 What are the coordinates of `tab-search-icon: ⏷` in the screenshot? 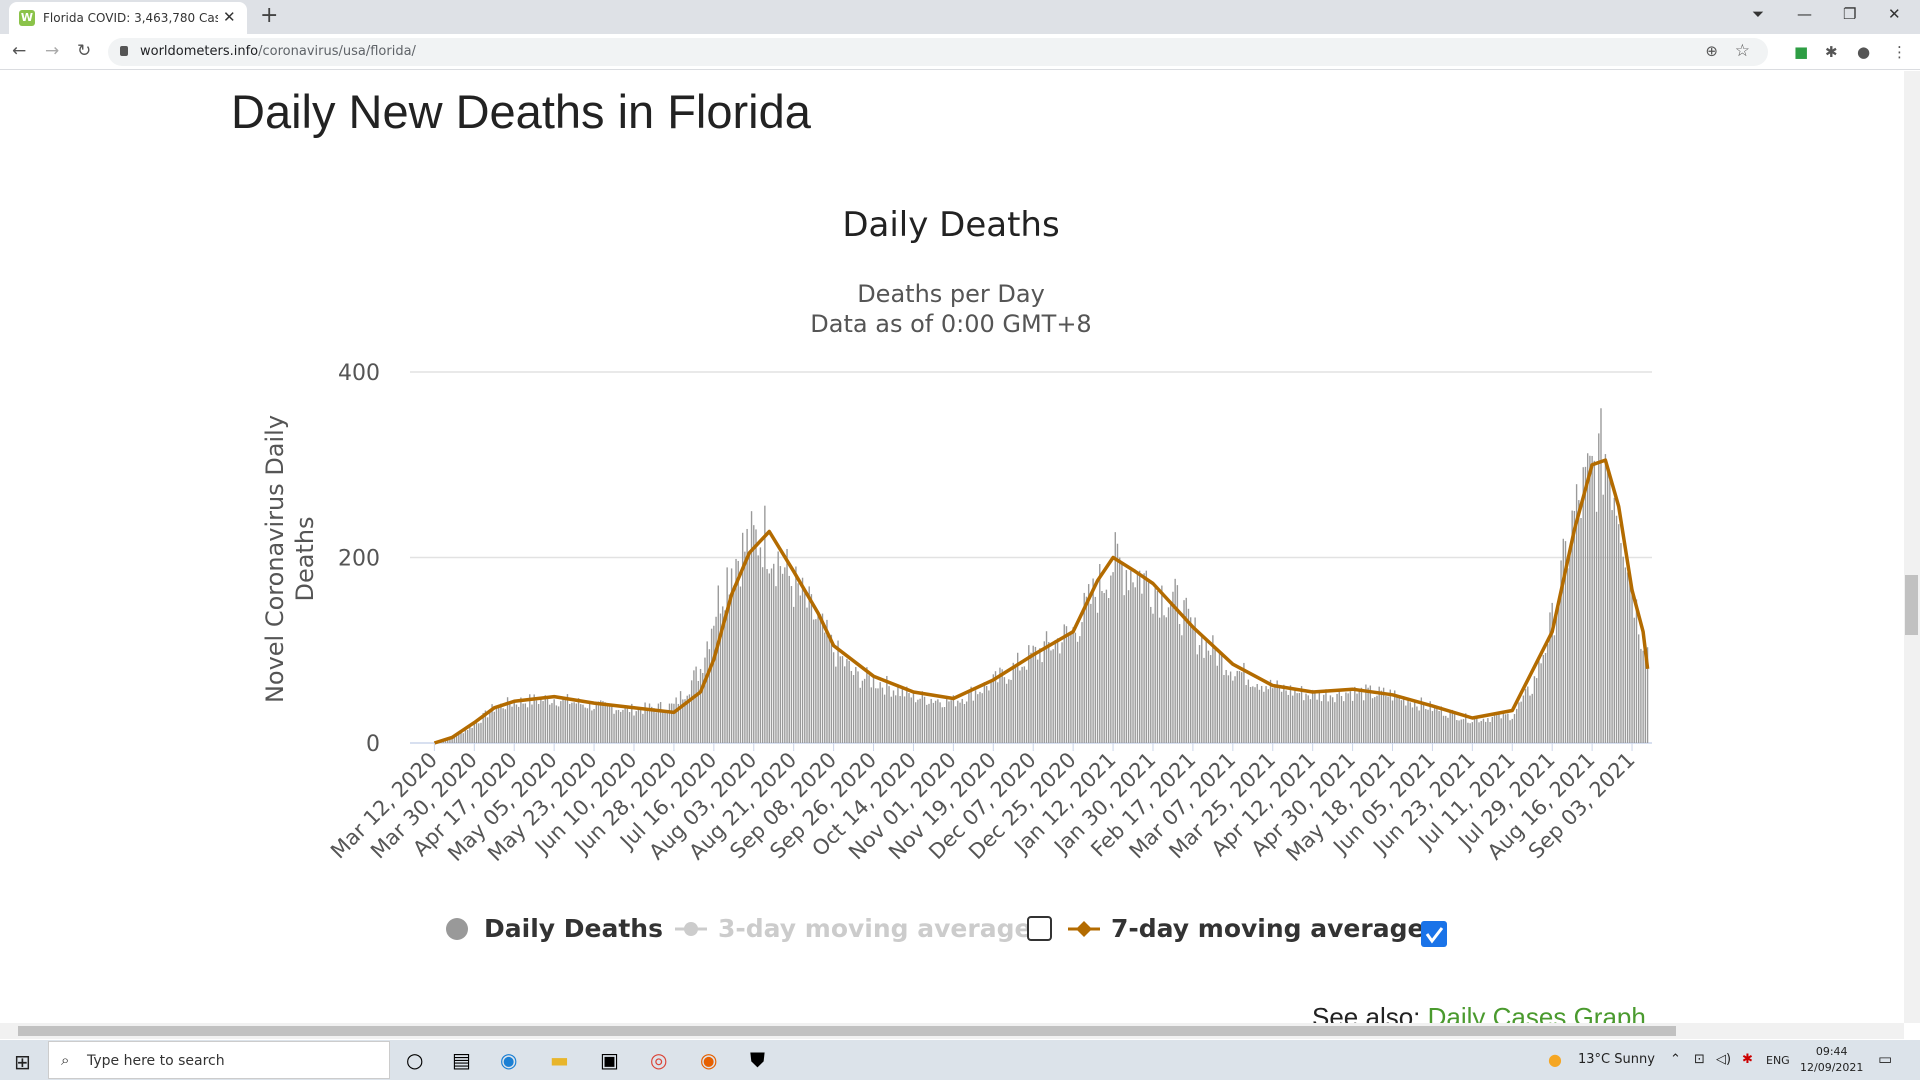 It's located at (1758, 14).